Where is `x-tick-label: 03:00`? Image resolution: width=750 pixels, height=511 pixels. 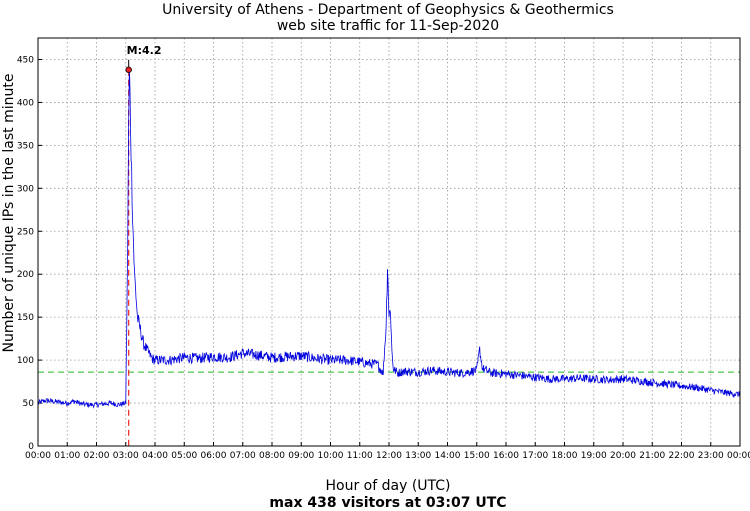
x-tick-label: 03:00 is located at coordinates (126, 456).